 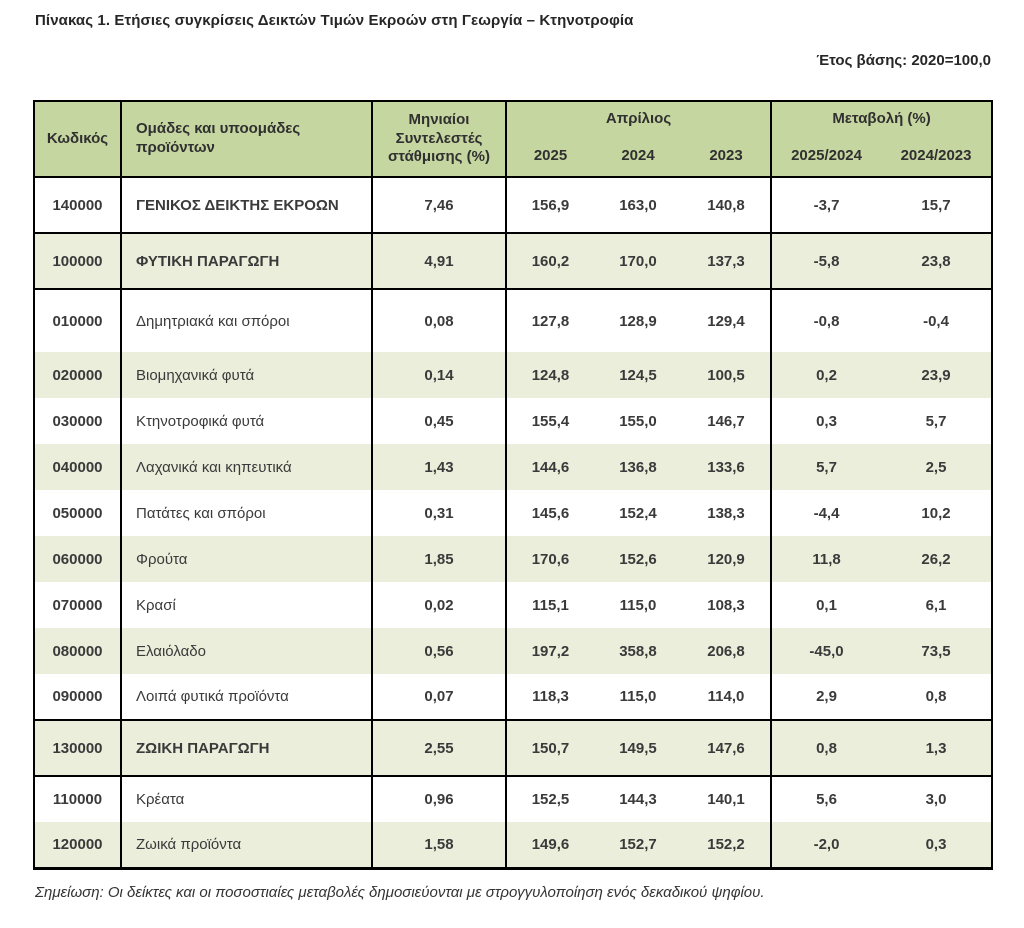 I want to click on row-name: Ελαιόλαδο, so click(x=247, y=651).